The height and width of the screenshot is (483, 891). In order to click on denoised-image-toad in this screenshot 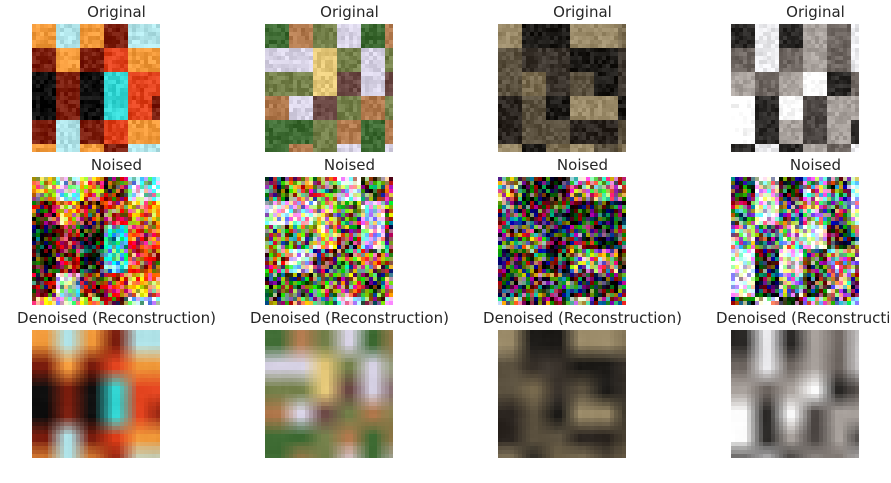, I will do `click(562, 394)`.